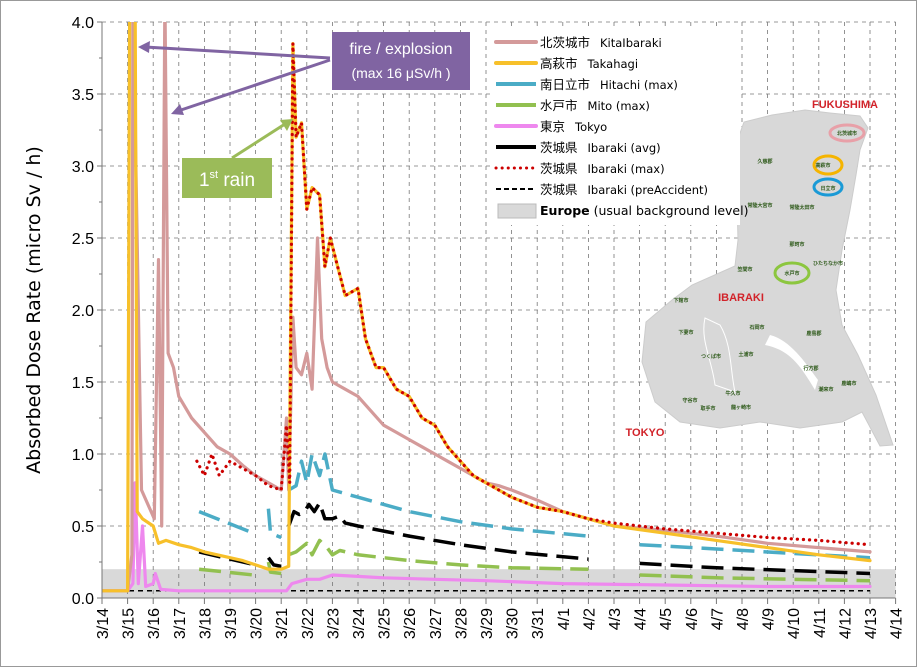 The image size is (917, 669). Describe the element at coordinates (180, 623) in the screenshot. I see `x-tick-label: 3/17` at that location.